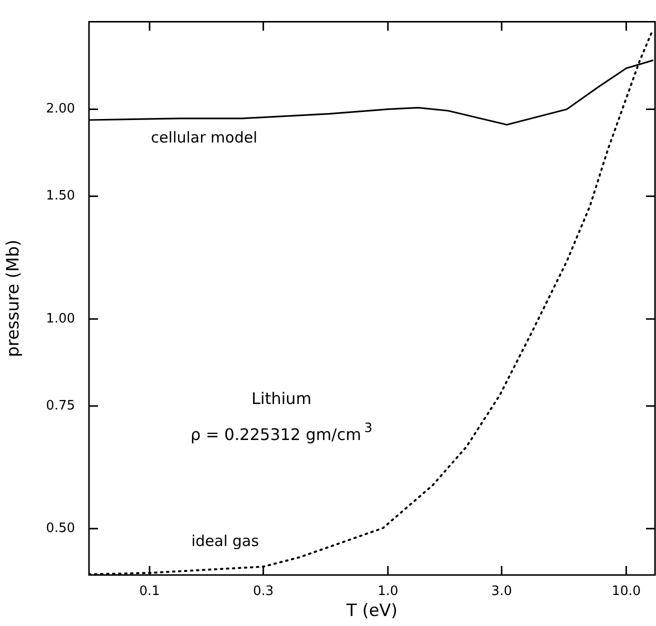 This screenshot has height=626, width=656. Describe the element at coordinates (204, 137) in the screenshot. I see `series-label: cellular model` at that location.